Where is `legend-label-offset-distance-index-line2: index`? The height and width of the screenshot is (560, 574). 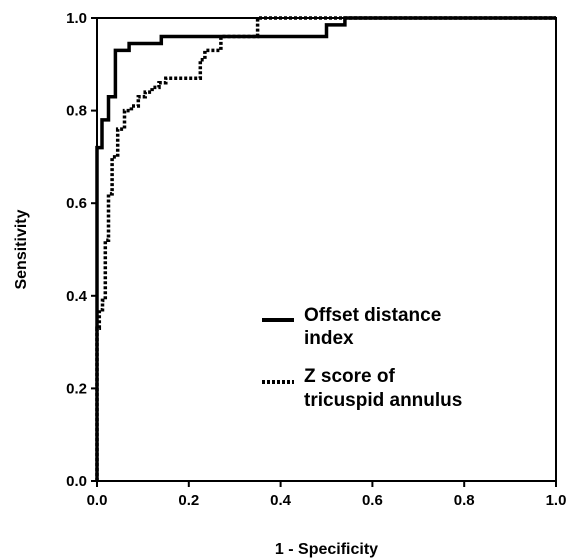 legend-label-offset-distance-index-line2: index is located at coordinates (329, 338).